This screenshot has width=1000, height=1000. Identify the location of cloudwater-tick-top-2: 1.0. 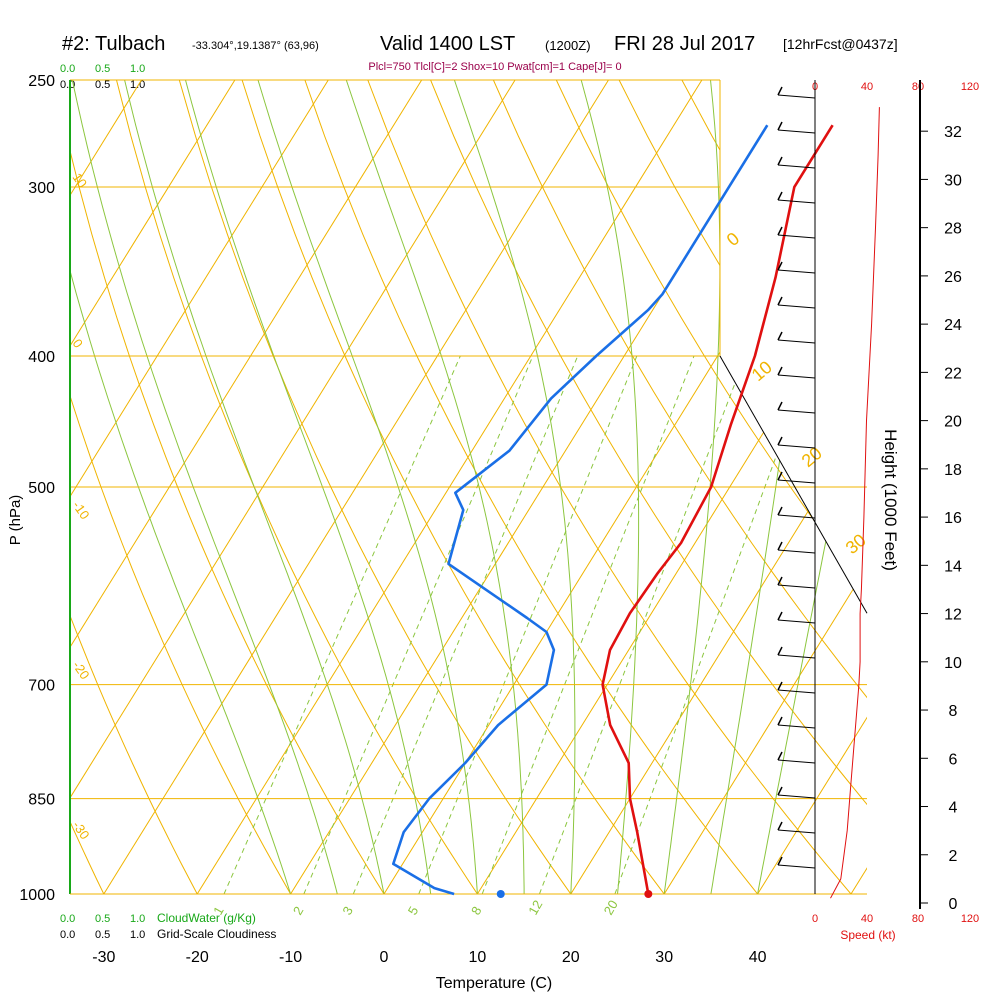
(137, 69).